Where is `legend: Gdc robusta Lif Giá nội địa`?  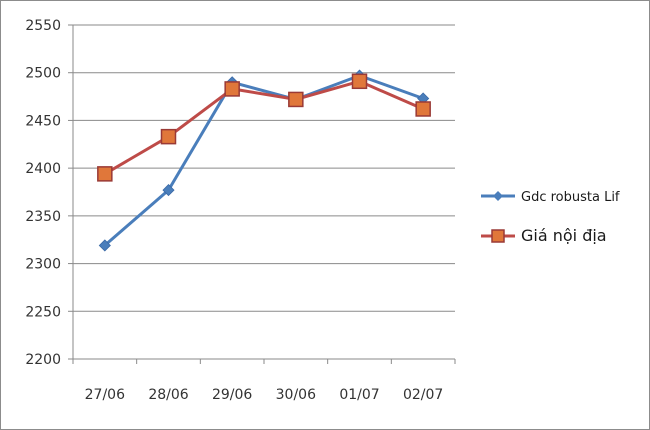 legend: Gdc robusta Lif Giá nội địa is located at coordinates (550, 217).